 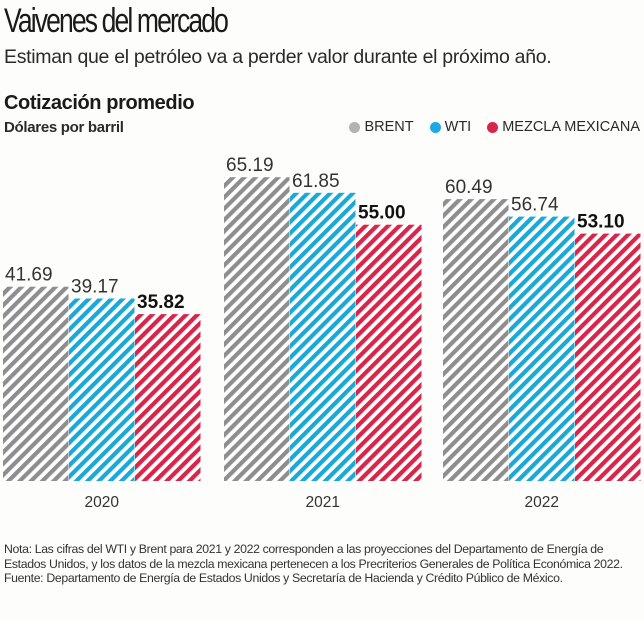 I want to click on chart-legend: BRENT WTI MEZCLA MEXICANA, so click(x=494, y=127).